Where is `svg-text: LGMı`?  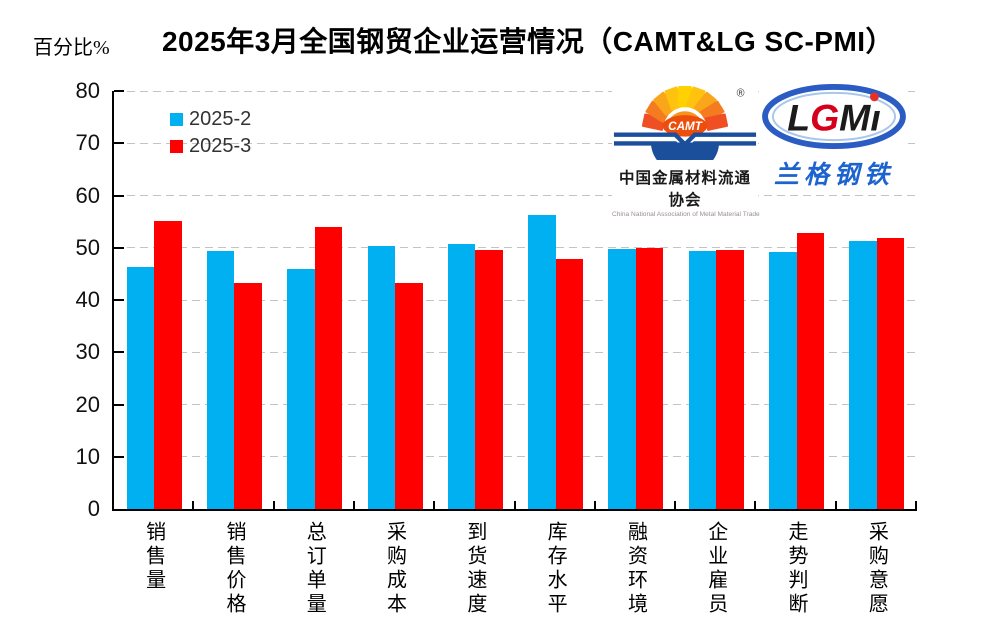
svg-text: LGMı is located at coordinates (834, 117).